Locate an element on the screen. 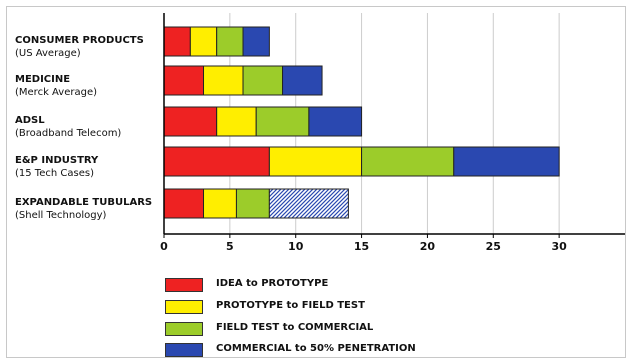  x-tick-label-0: 0 is located at coordinates (164, 246).